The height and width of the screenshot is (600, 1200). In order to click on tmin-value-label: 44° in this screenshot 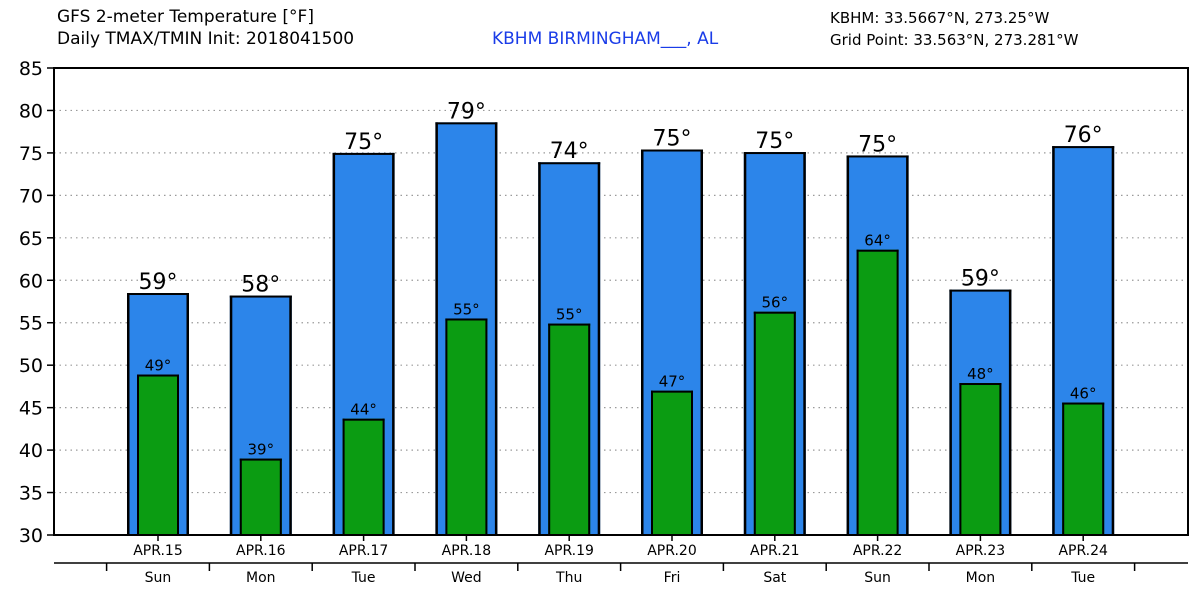, I will do `click(363, 410)`.